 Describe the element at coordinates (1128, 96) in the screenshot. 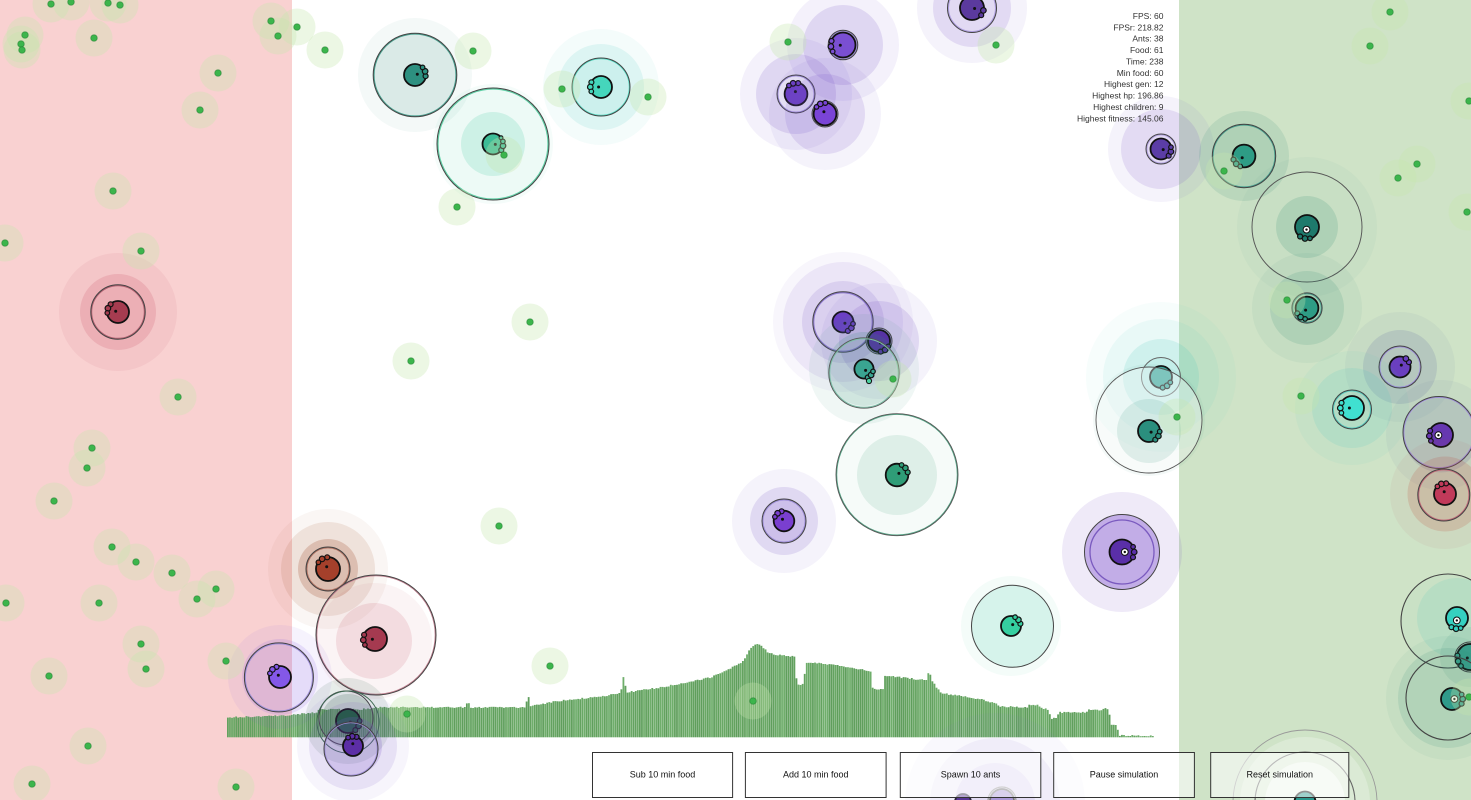

I see `svg-text: Highest hp: 196.86` at that location.